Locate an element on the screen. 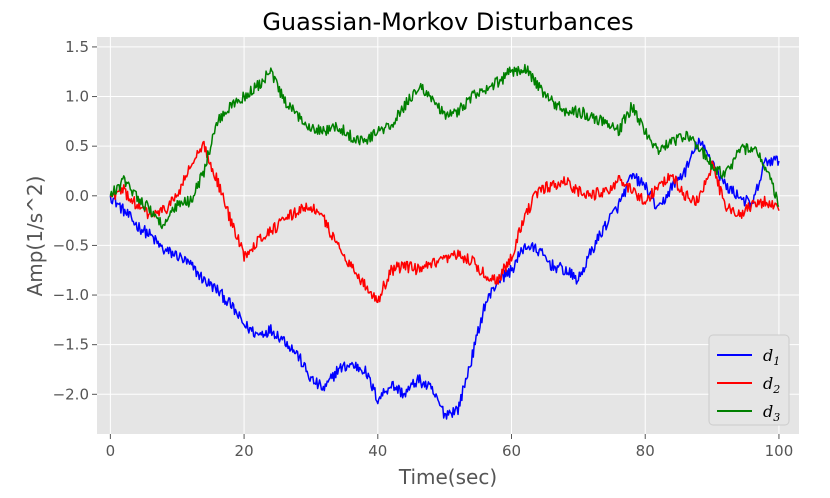 Image resolution: width=830 pixels, height=498 pixels. y-tick-label: −1.0 is located at coordinates (71, 295).